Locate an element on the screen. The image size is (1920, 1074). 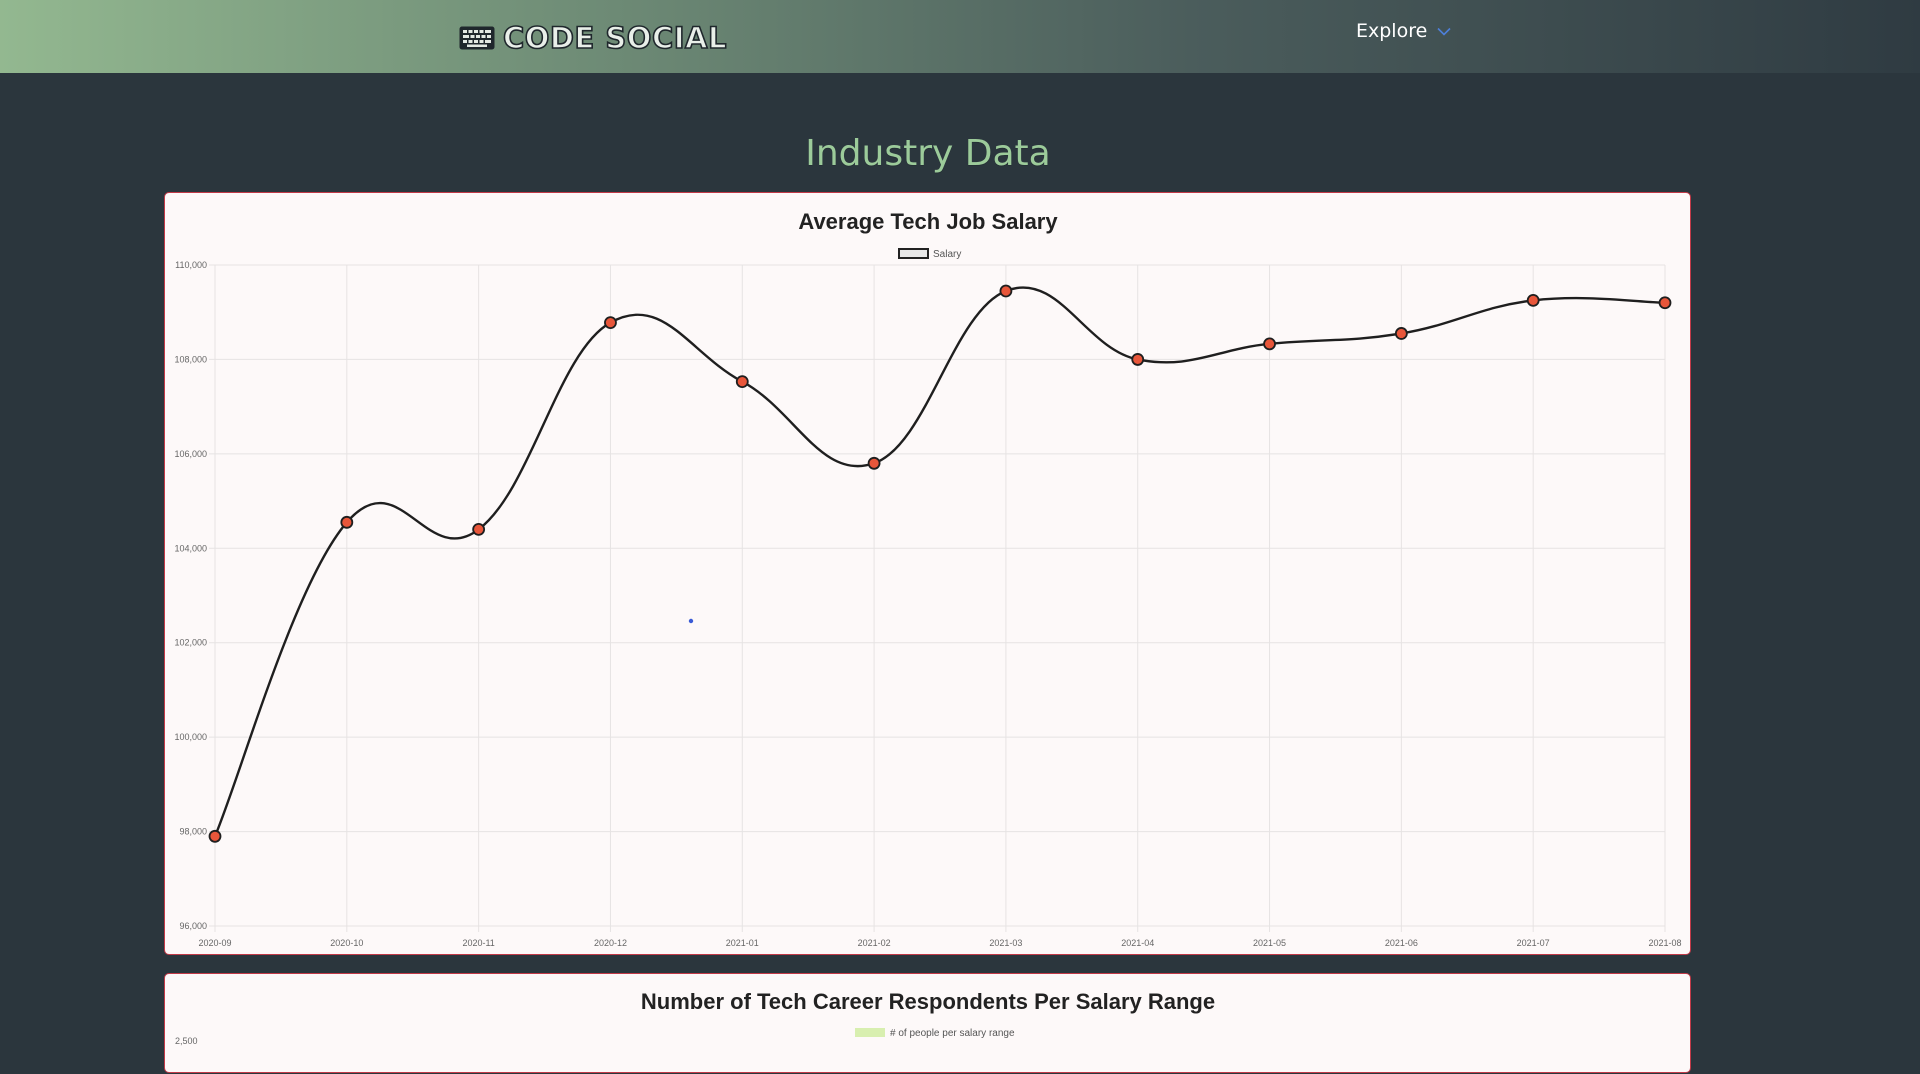
chevron-down-icon is located at coordinates (1444, 31).